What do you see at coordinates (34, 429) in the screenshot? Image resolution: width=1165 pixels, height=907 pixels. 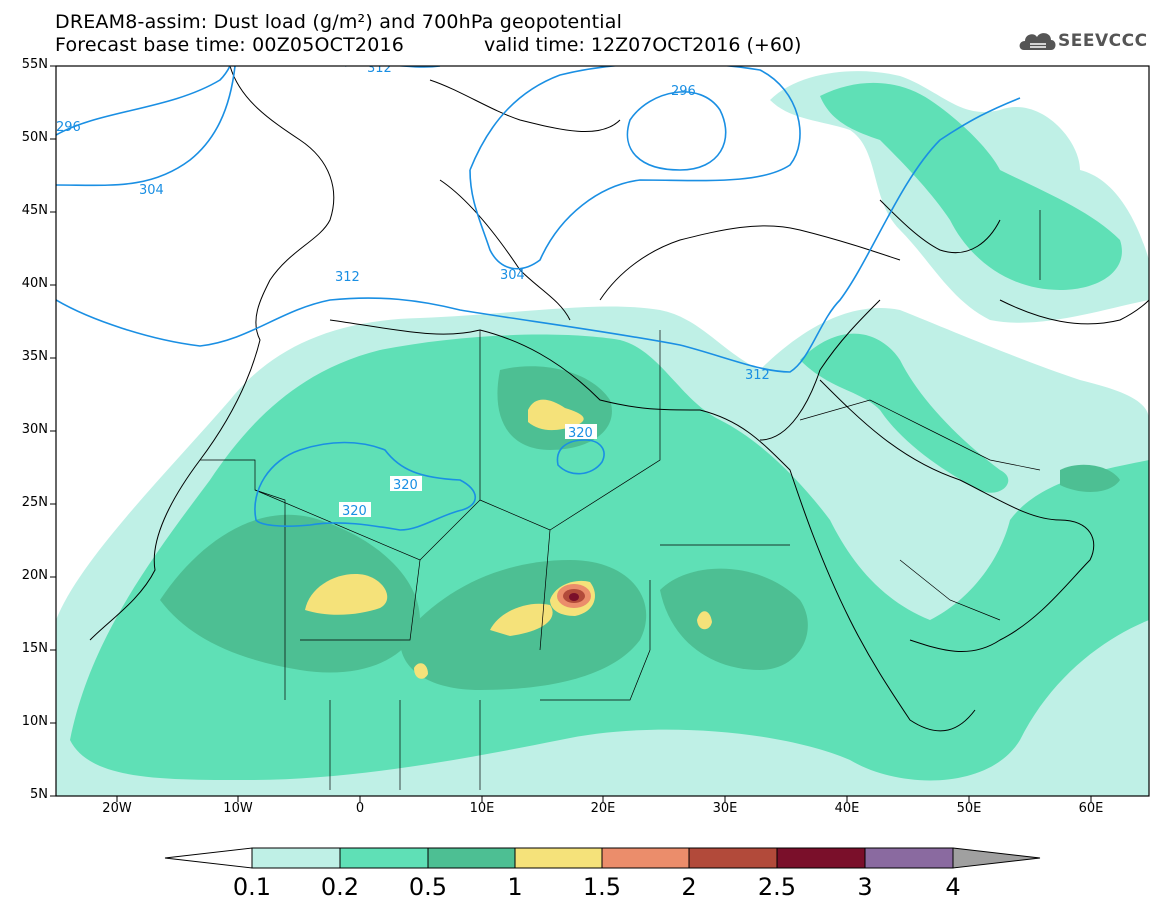 I see `lat-label: 30N` at bounding box center [34, 429].